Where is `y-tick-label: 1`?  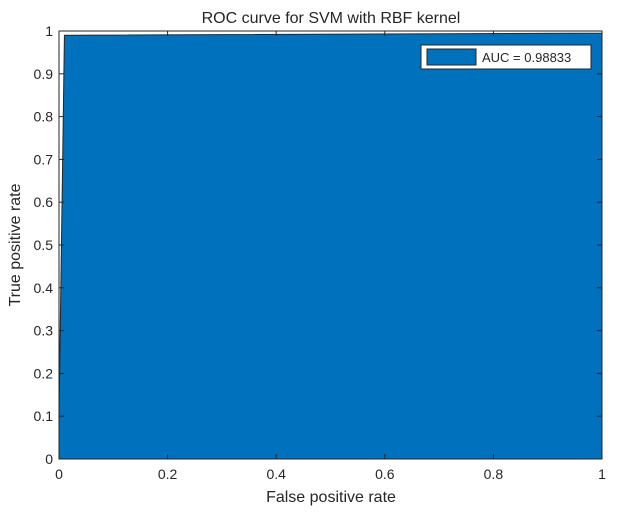
y-tick-label: 1 is located at coordinates (49, 31).